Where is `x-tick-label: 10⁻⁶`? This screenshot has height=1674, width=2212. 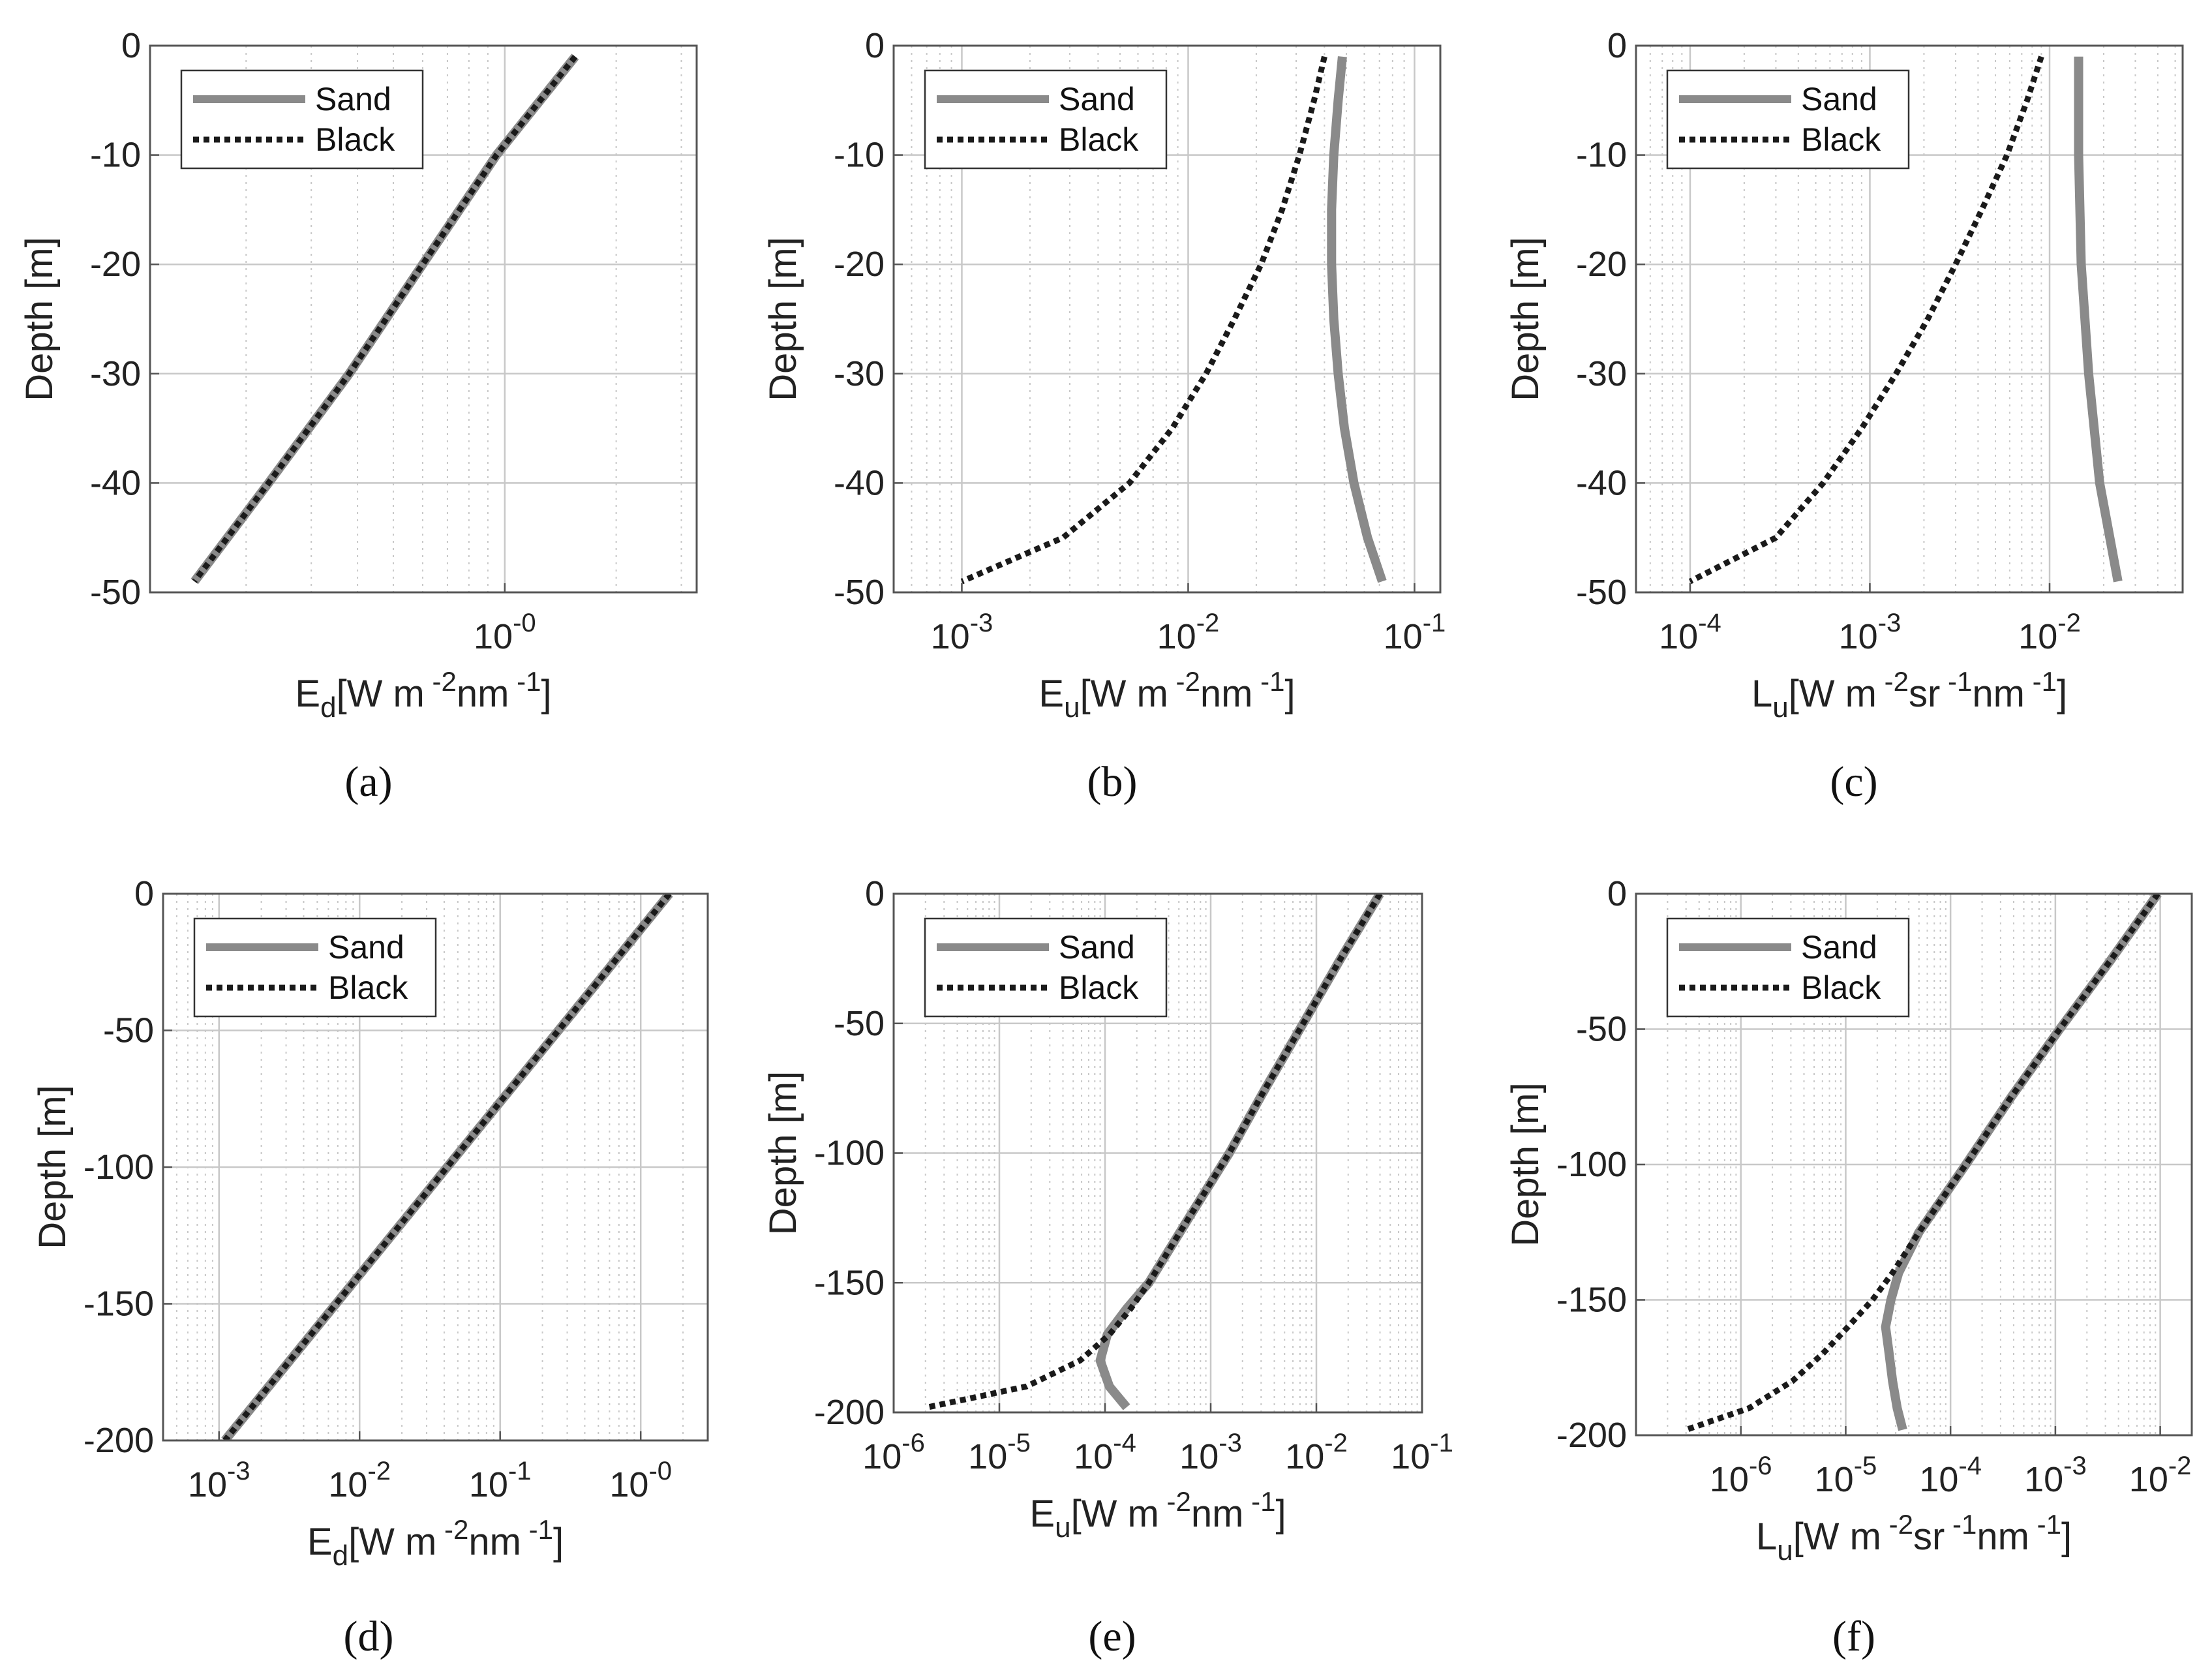 x-tick-label: 10⁻⁶ is located at coordinates (893, 1452).